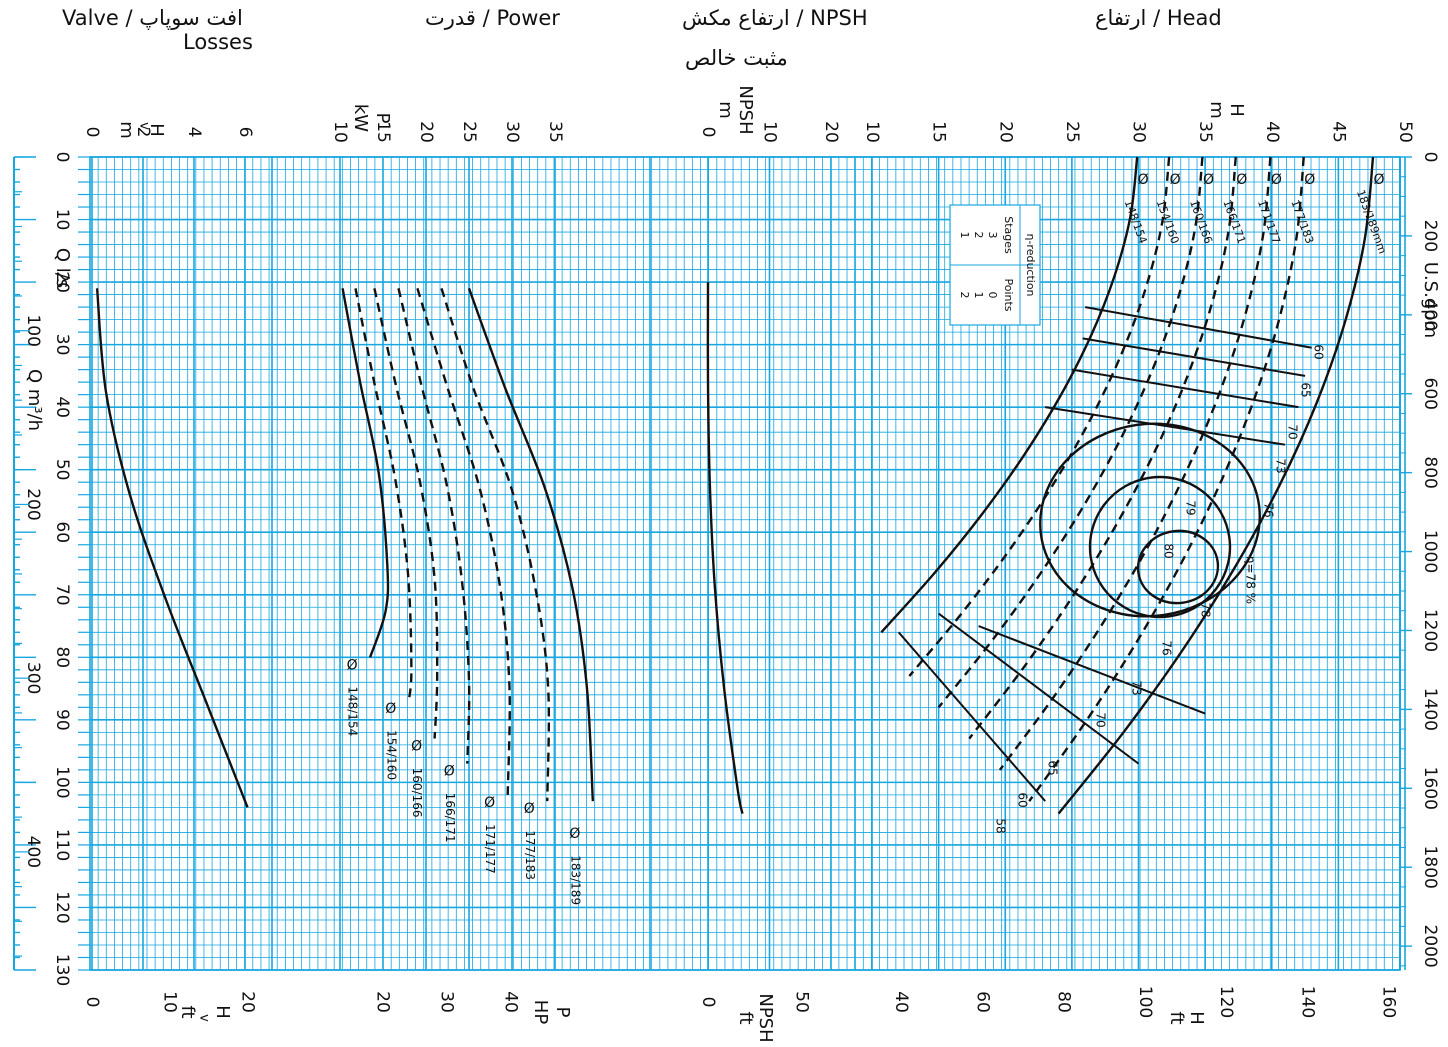 This screenshot has height=1047, width=1448. I want to click on power-curve-label: Ø 166/171, so click(450, 803).